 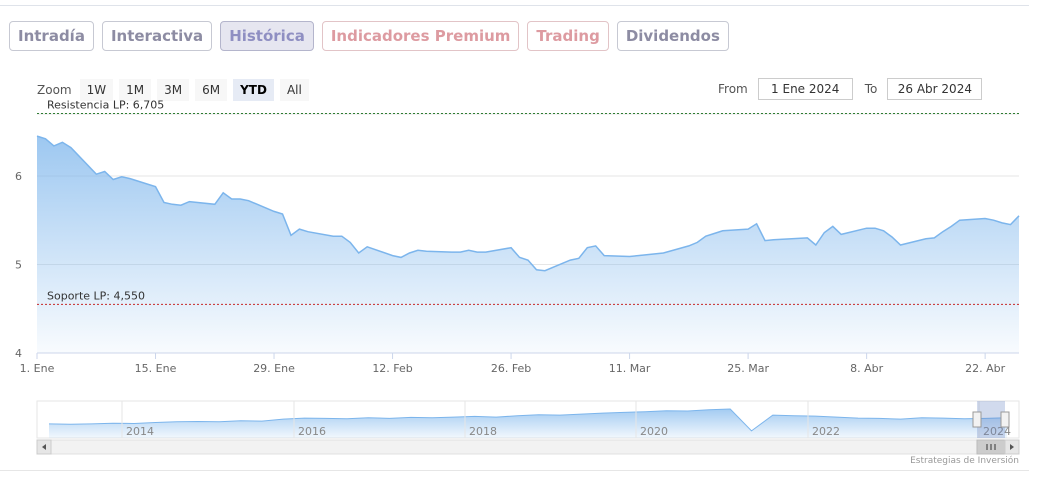 I want to click on navigator-year-label: 2020, so click(x=654, y=431).